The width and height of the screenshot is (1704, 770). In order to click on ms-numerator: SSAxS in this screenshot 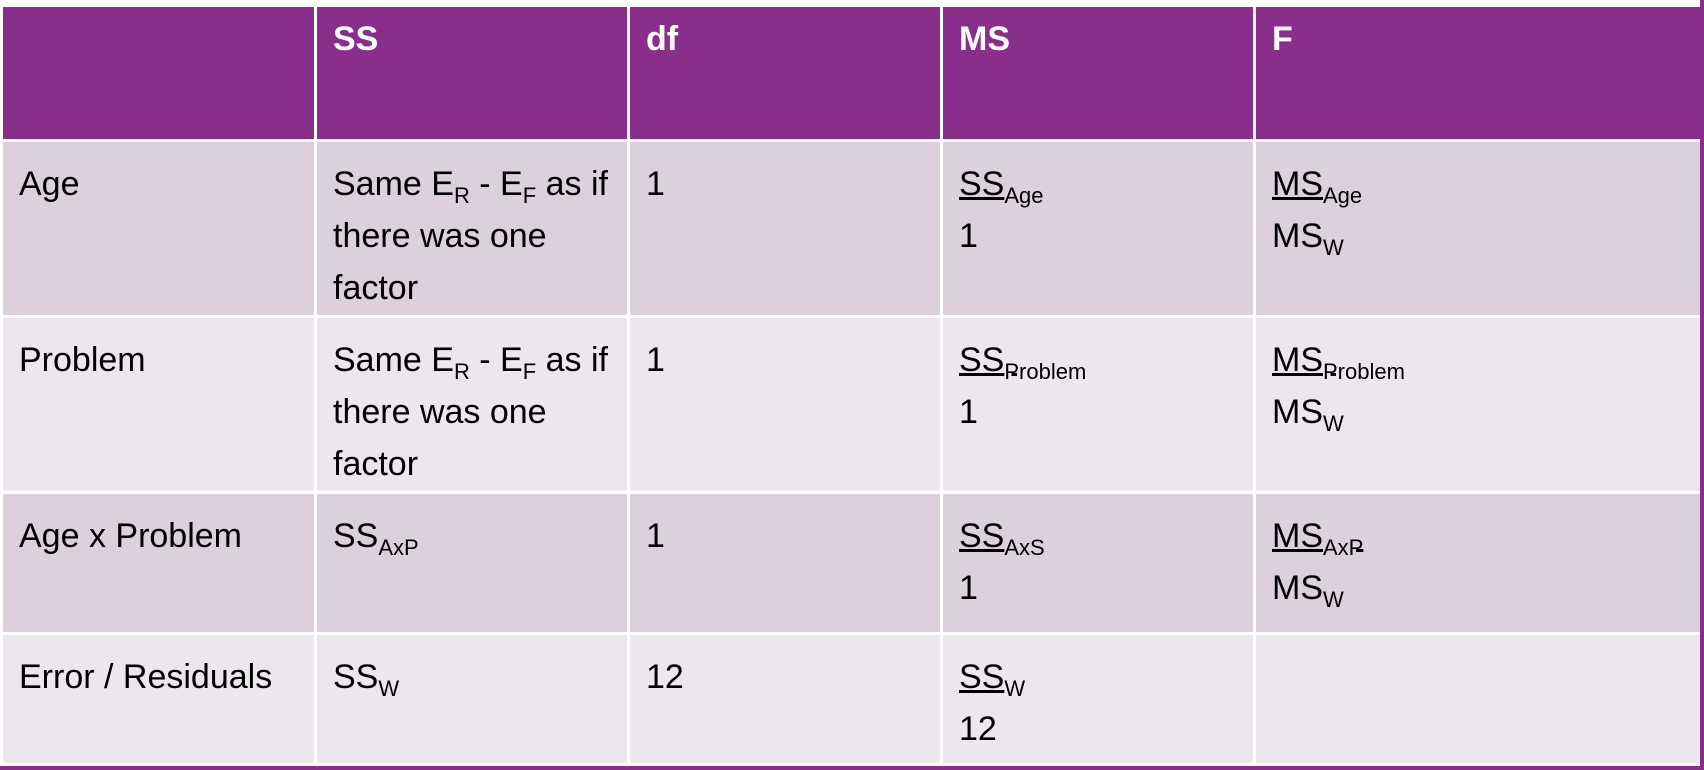, I will do `click(1002, 538)`.